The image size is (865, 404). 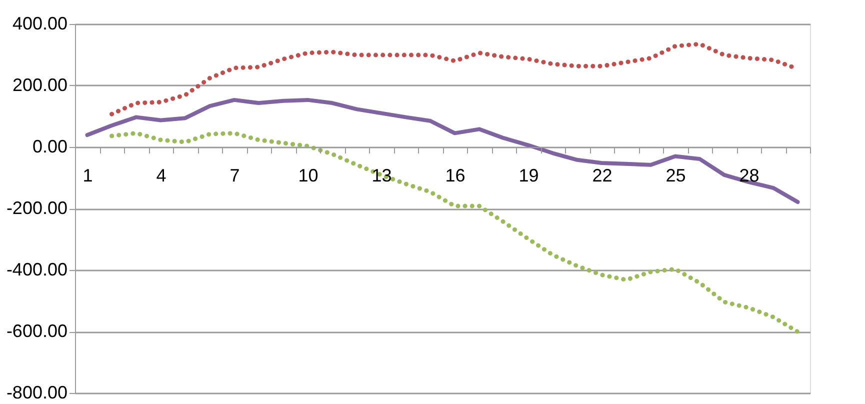 What do you see at coordinates (40, 24) in the screenshot?
I see `y-tick-label: 400.00` at bounding box center [40, 24].